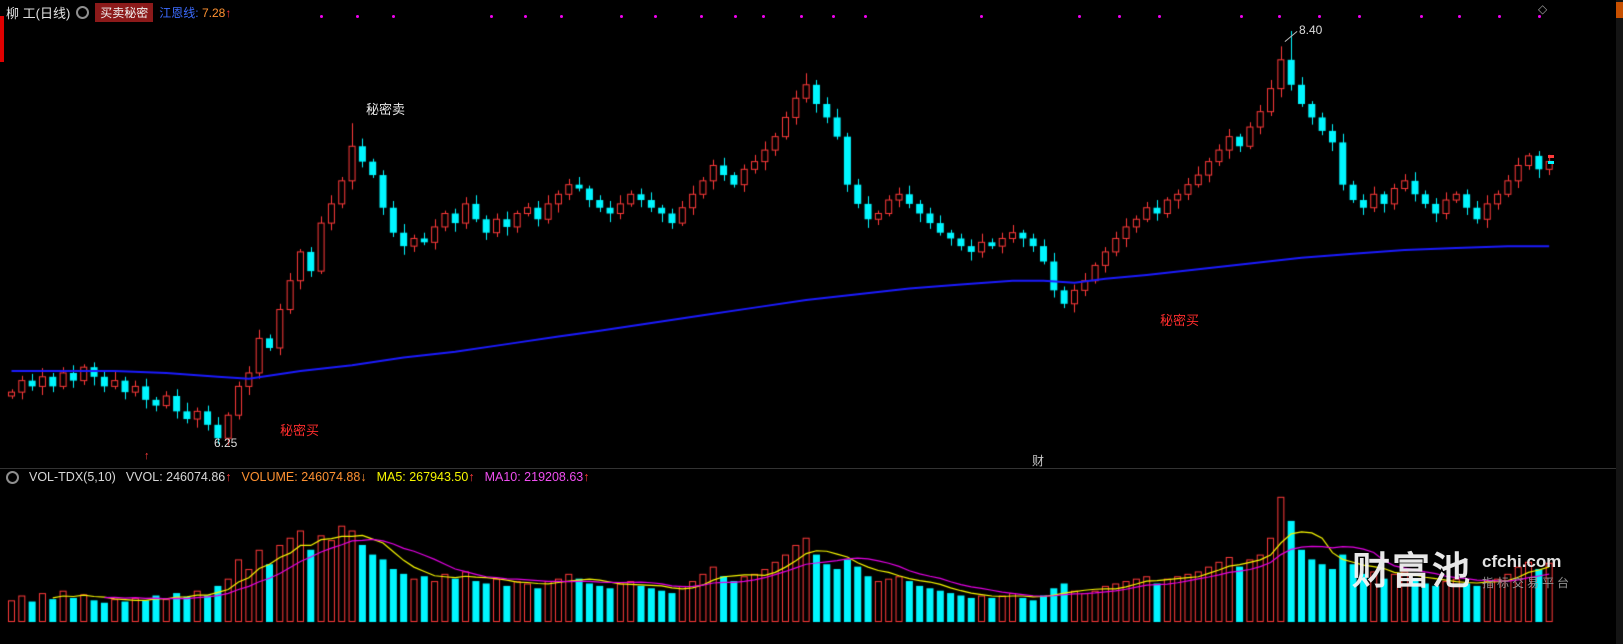 The image size is (1623, 644). I want to click on ma5-value: MA5: 267943.50, so click(422, 477).